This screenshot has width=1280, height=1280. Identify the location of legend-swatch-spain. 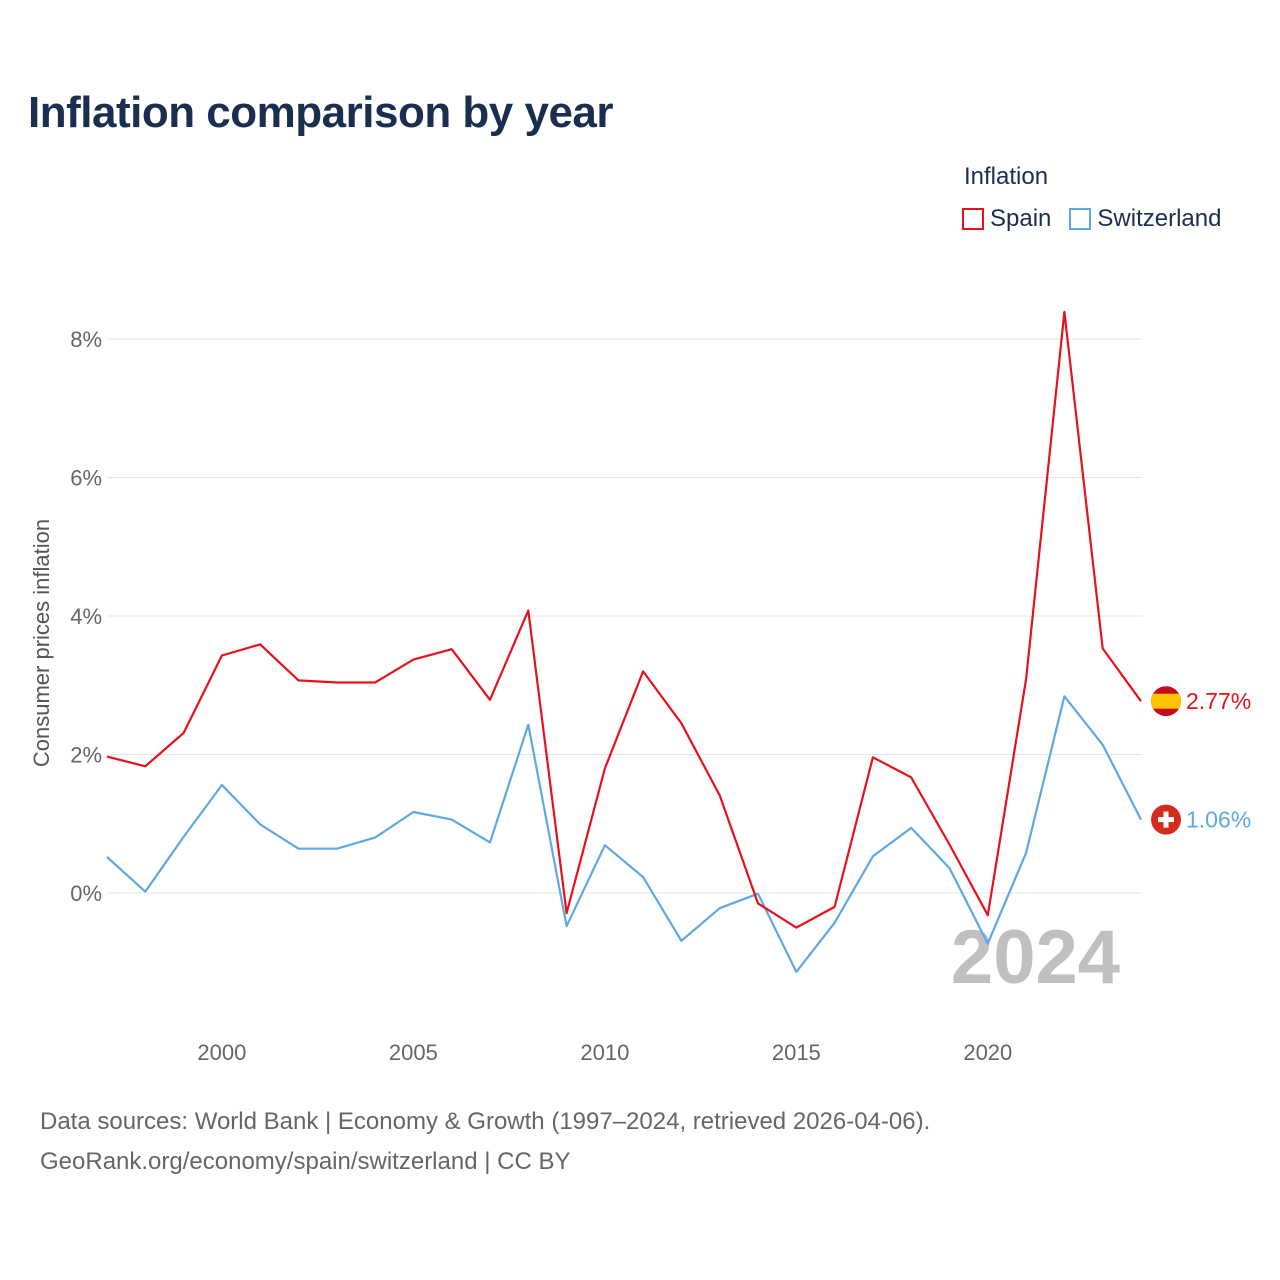
(973, 219).